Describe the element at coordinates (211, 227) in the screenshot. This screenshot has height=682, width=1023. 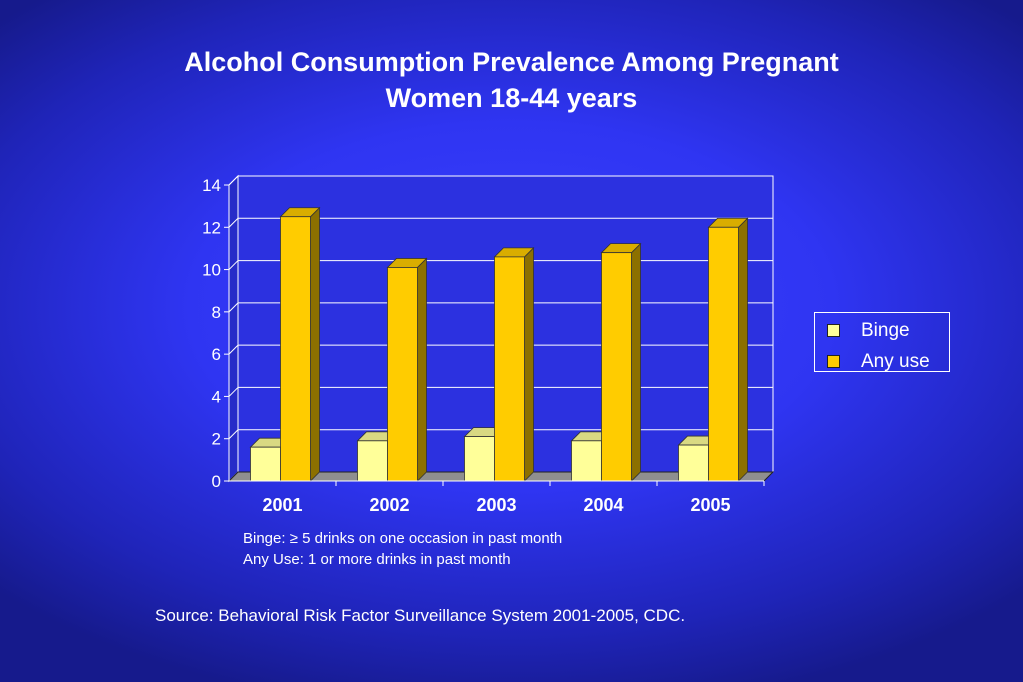
I see `y-tick-label: 12` at that location.